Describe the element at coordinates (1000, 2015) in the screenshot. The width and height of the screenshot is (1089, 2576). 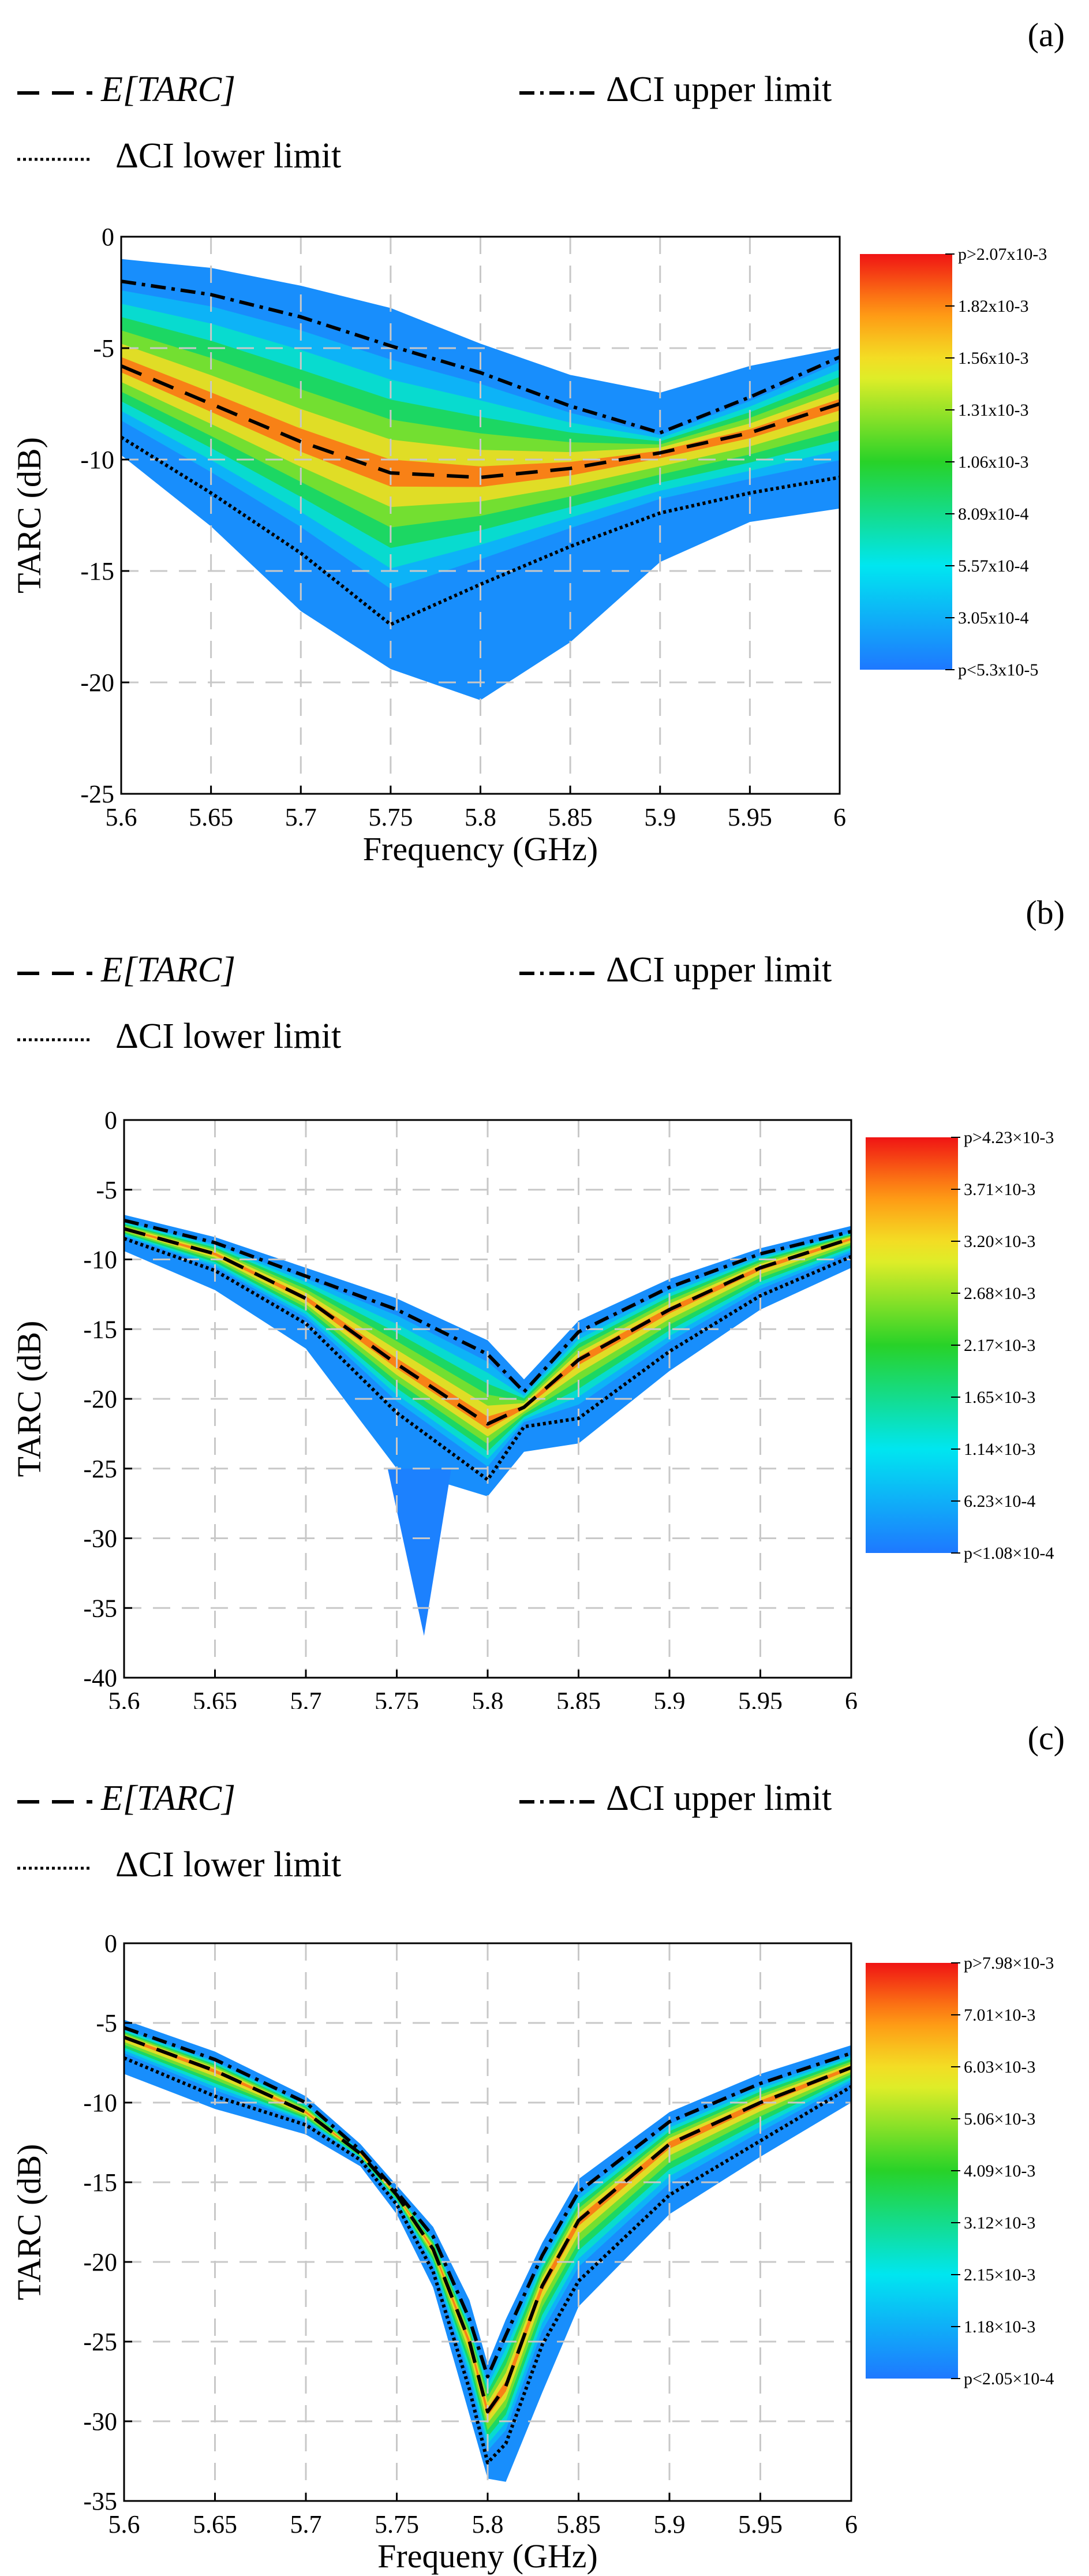
I see `colorbar-tick-label: 7.01×10-3` at that location.